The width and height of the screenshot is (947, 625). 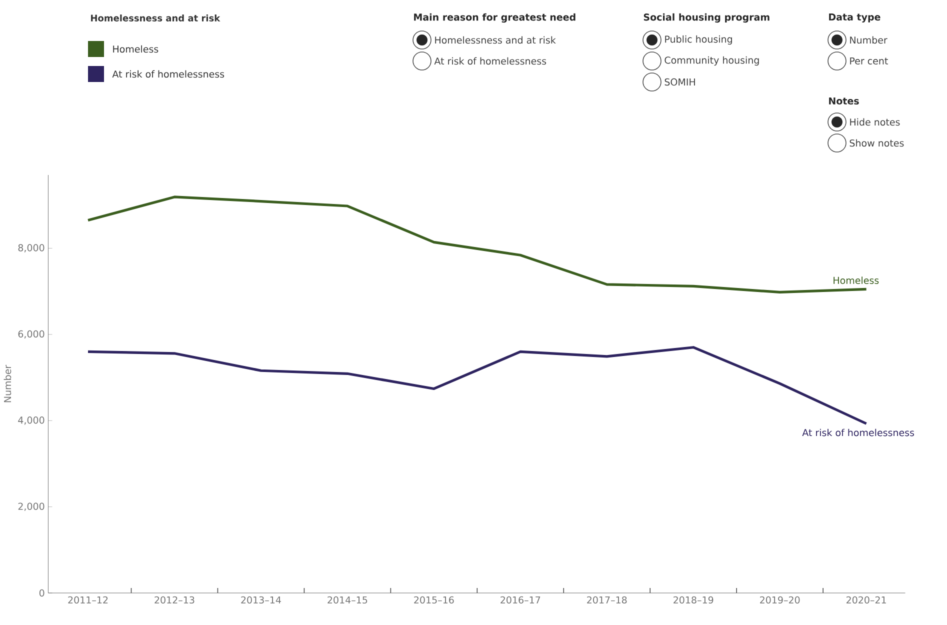 What do you see at coordinates (31, 506) in the screenshot?
I see `y-tick-label: 2,000` at bounding box center [31, 506].